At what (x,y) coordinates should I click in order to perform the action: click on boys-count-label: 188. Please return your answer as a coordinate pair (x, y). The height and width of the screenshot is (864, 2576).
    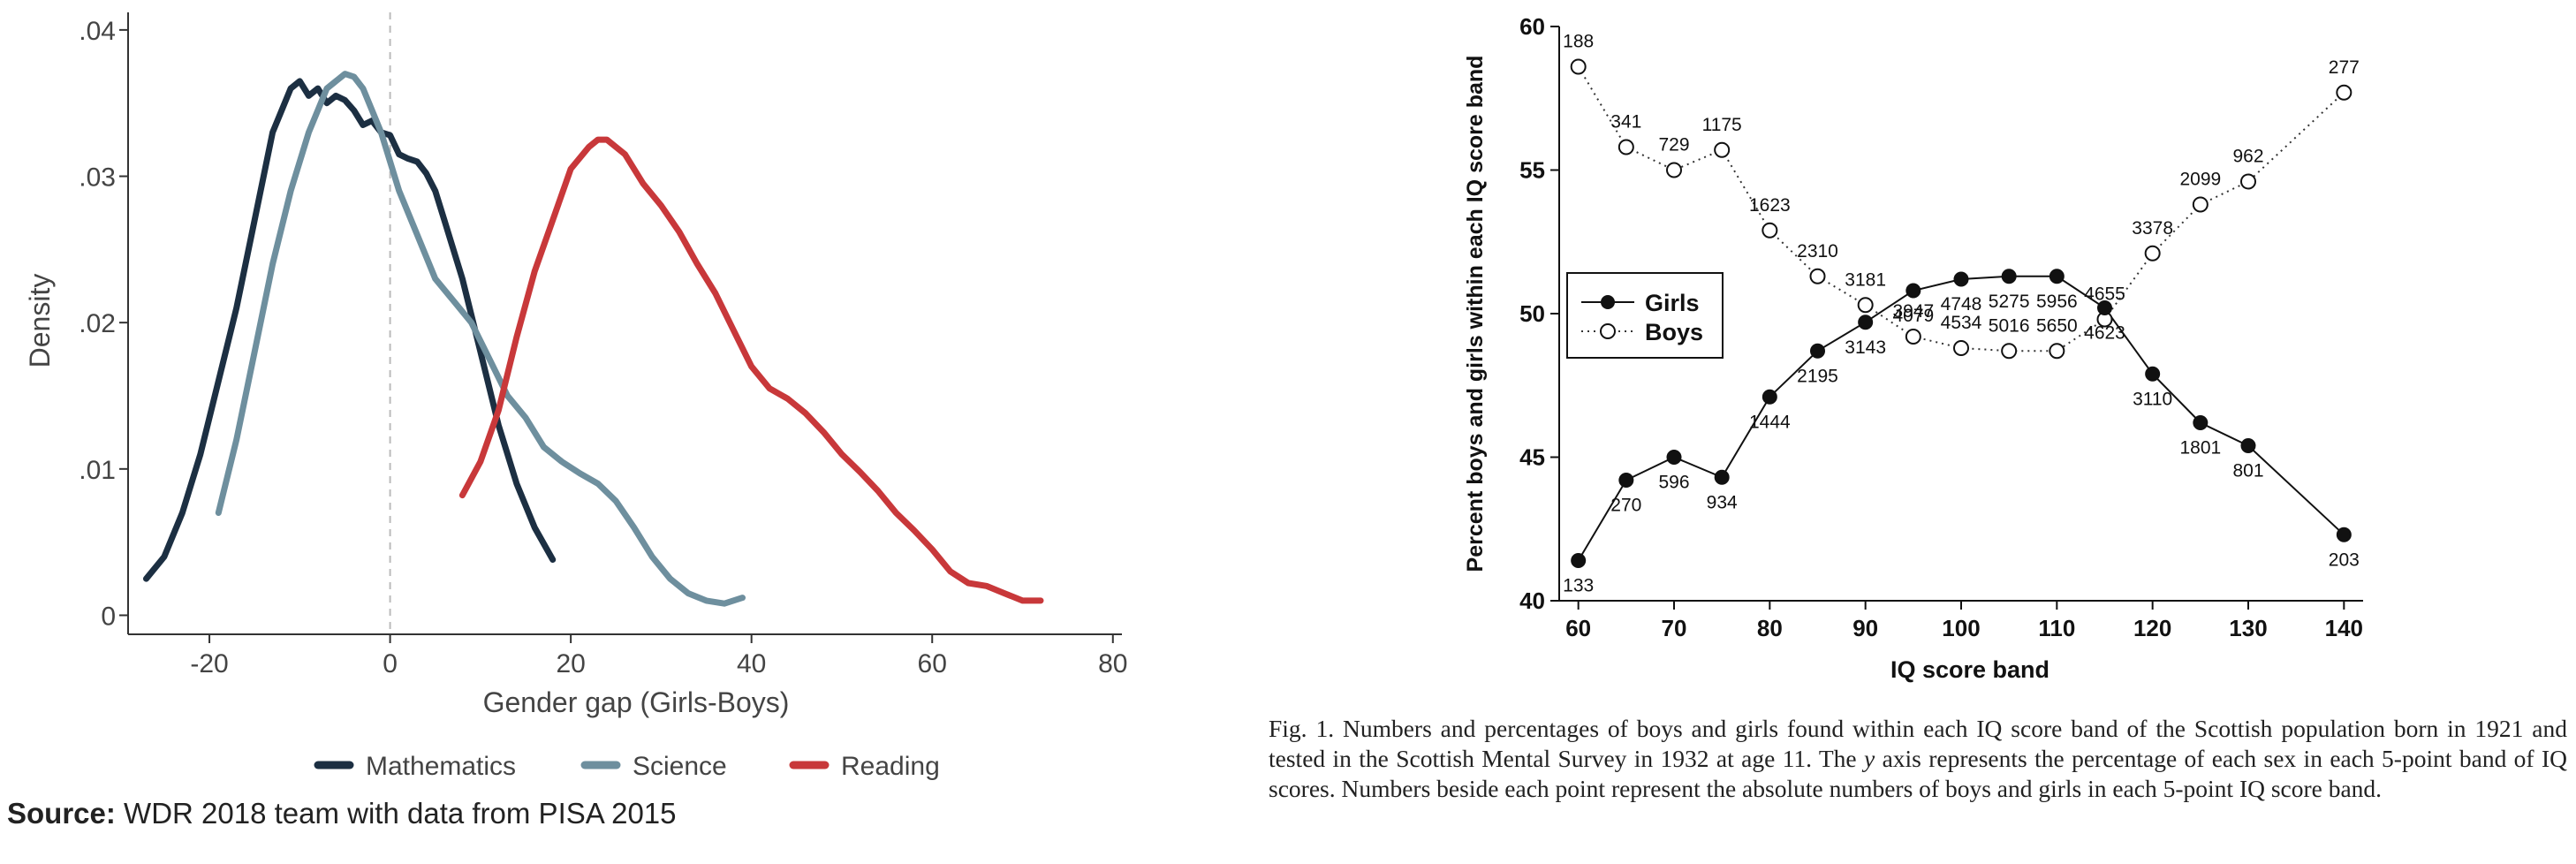
    Looking at the image, I should click on (1579, 42).